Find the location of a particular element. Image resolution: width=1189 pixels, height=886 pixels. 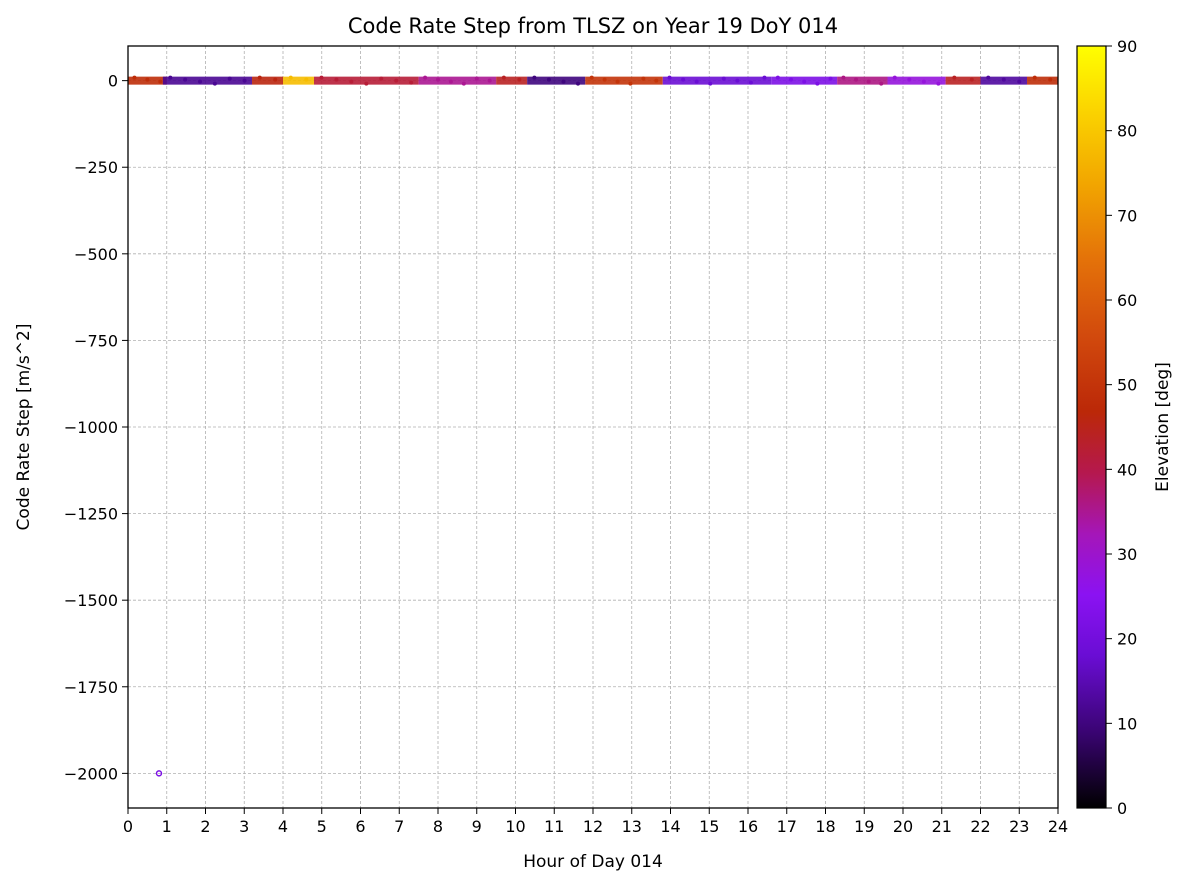

colorbar-tick-label: 0 is located at coordinates (1122, 808).